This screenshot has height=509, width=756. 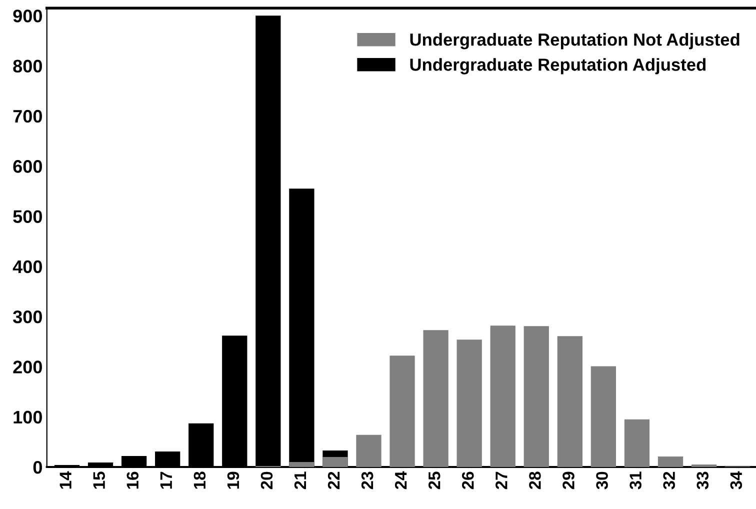 I want to click on y-tick-label: 500, so click(x=27, y=216).